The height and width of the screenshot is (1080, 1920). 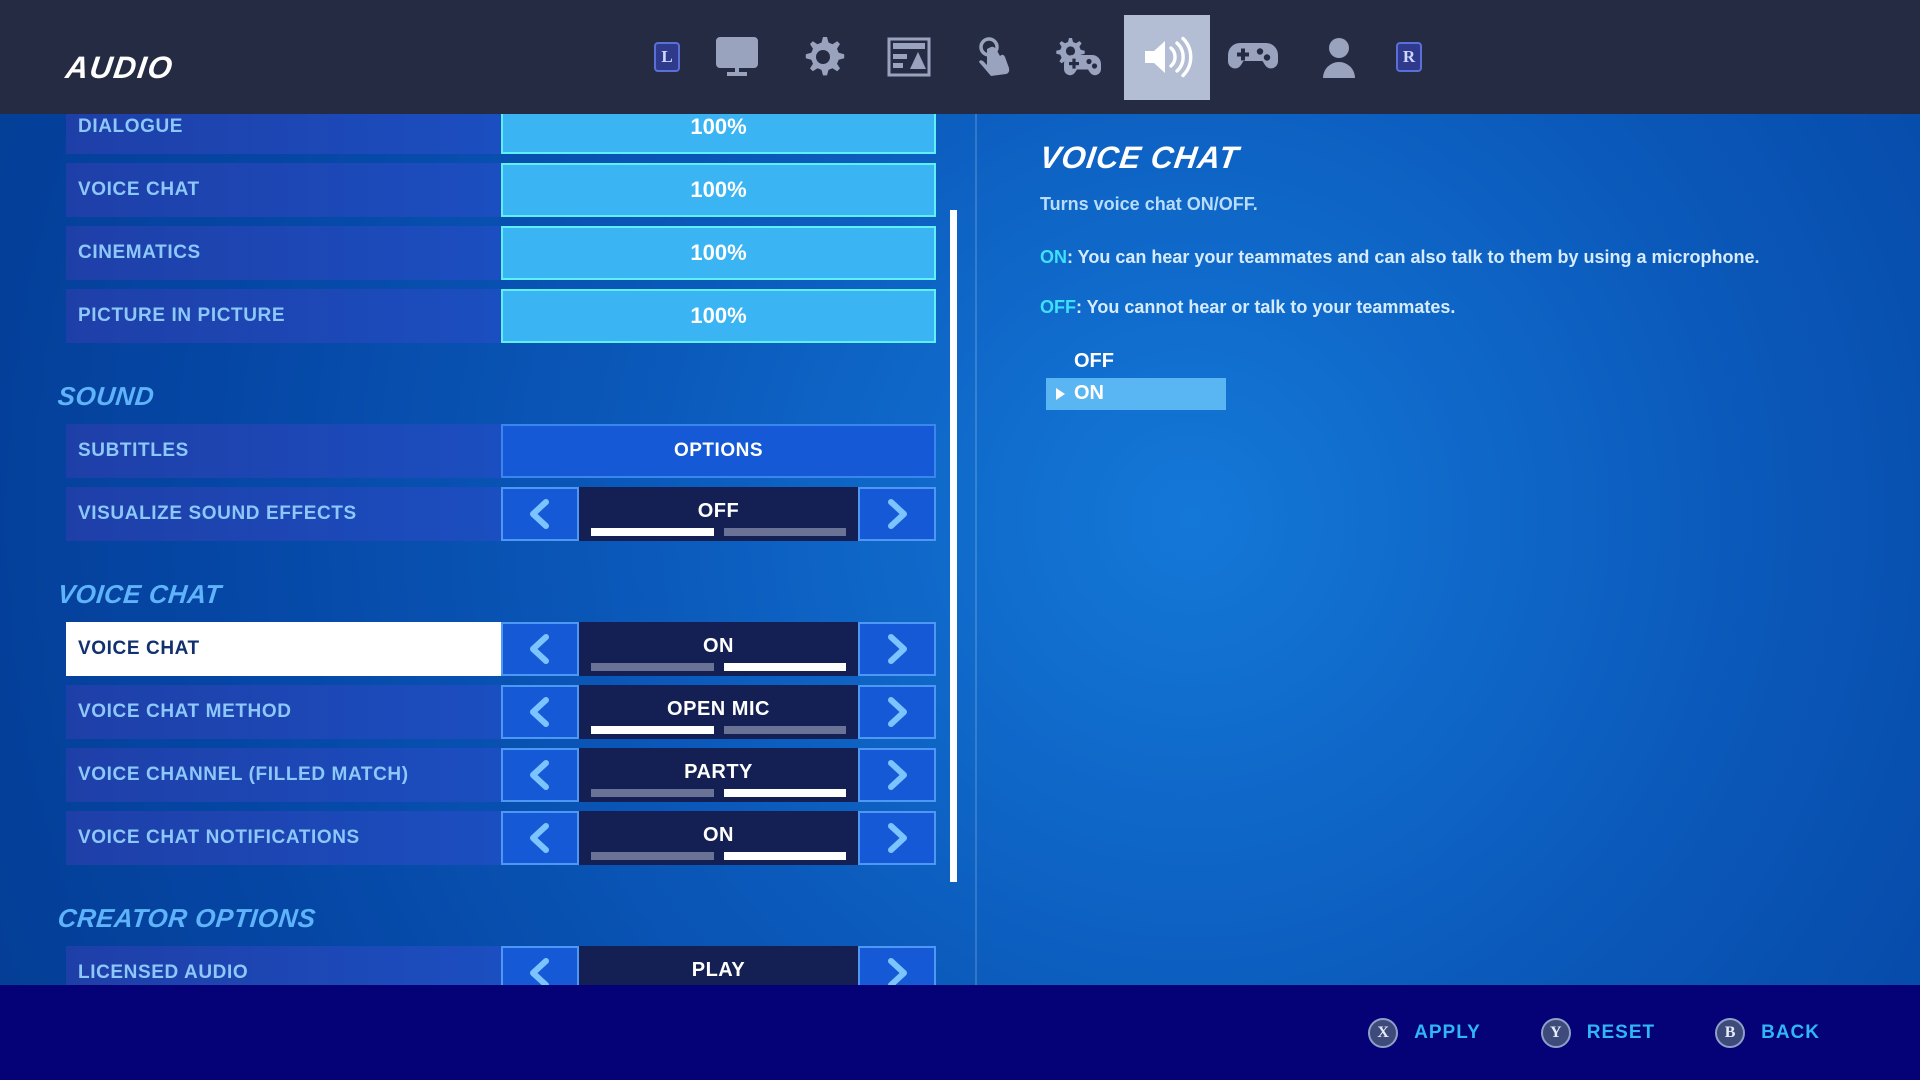 I want to click on setting-row: VISUALIZE SOUND EFFECTS OFF, so click(x=501, y=514).